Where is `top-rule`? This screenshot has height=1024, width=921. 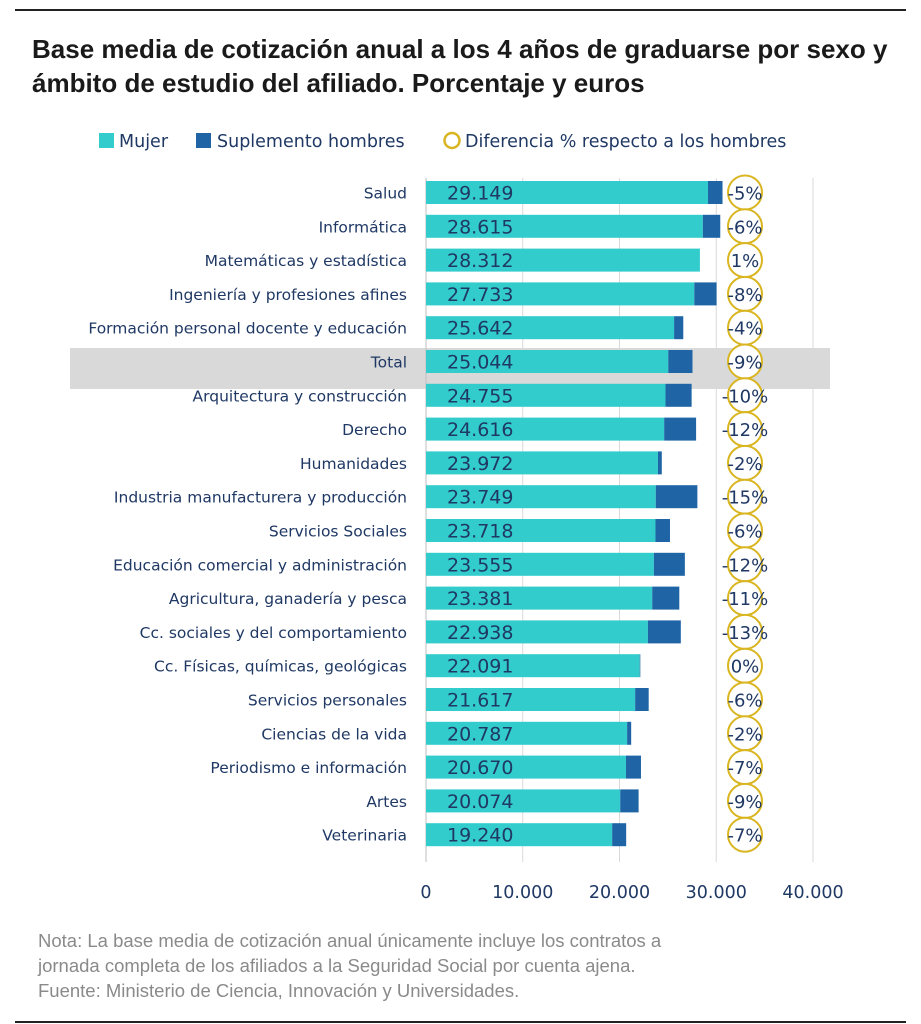 top-rule is located at coordinates (460, 10).